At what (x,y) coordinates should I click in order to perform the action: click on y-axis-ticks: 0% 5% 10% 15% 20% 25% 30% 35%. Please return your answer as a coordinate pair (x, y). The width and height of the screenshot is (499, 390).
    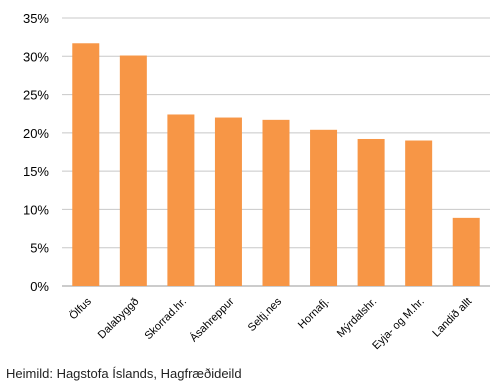
    Looking at the image, I should click on (36, 152).